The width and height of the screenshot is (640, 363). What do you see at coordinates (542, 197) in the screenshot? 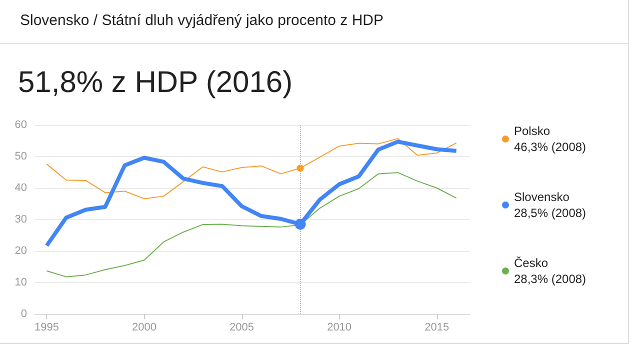
I see `legend-label: Slovensko` at bounding box center [542, 197].